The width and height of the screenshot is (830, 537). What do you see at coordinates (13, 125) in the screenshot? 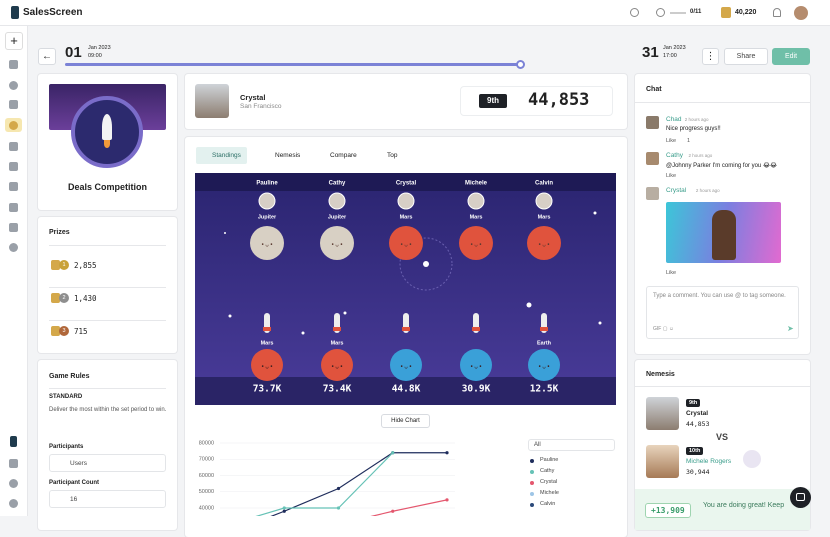
I see `nav-active` at bounding box center [13, 125].